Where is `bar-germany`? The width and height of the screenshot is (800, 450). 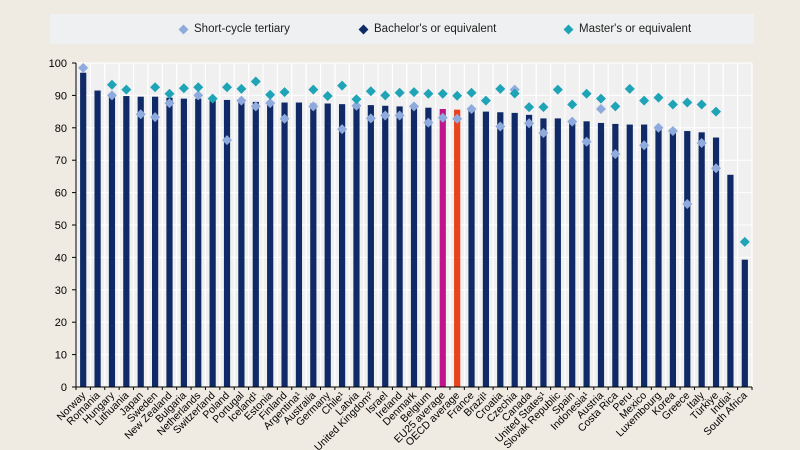
bar-germany is located at coordinates (327, 245).